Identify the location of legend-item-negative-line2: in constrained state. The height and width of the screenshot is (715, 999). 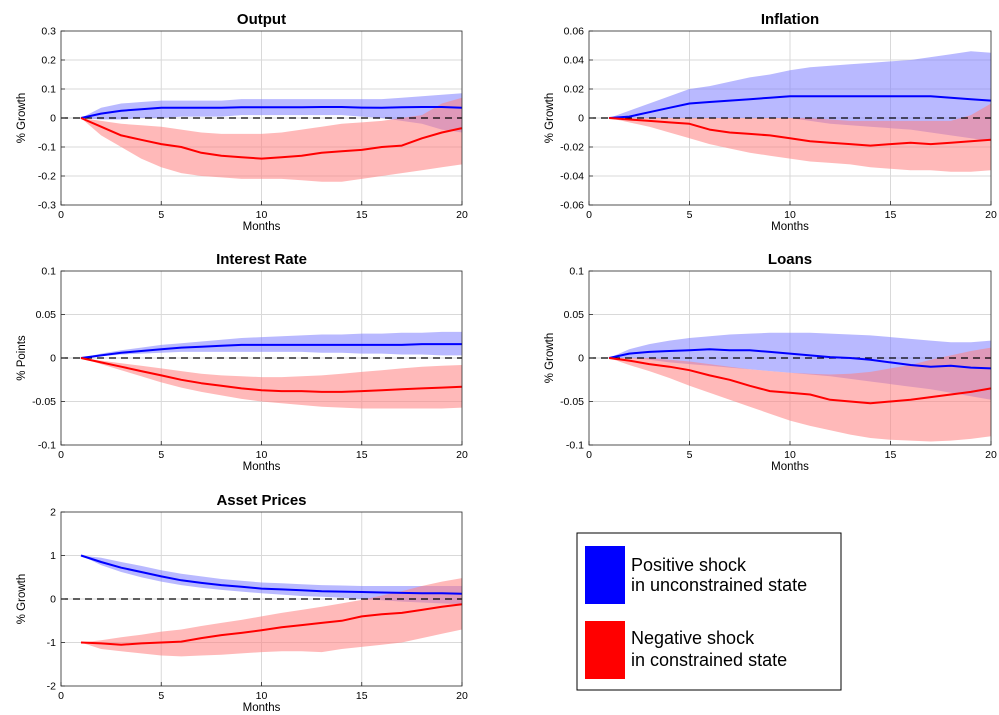
(709, 660).